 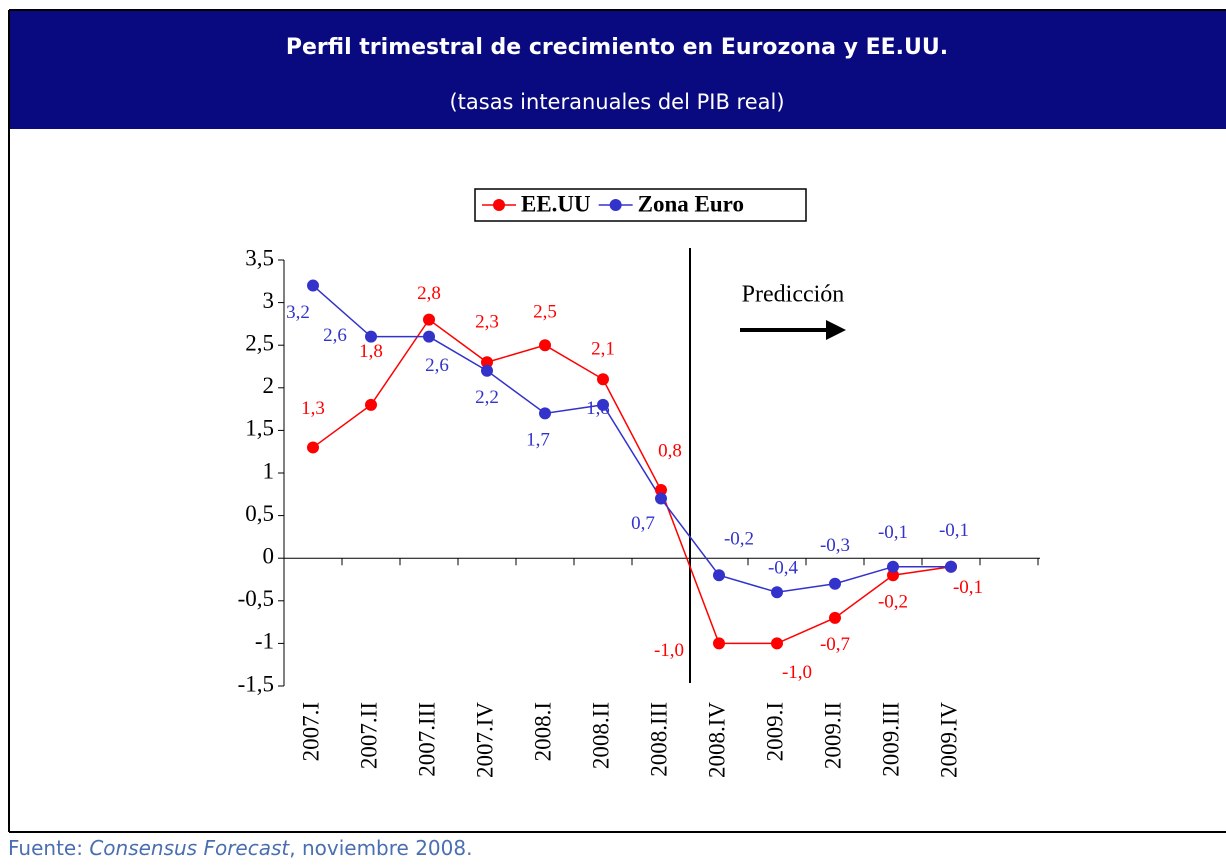 I want to click on x-tick-label: 2009.IV, so click(x=948, y=740).